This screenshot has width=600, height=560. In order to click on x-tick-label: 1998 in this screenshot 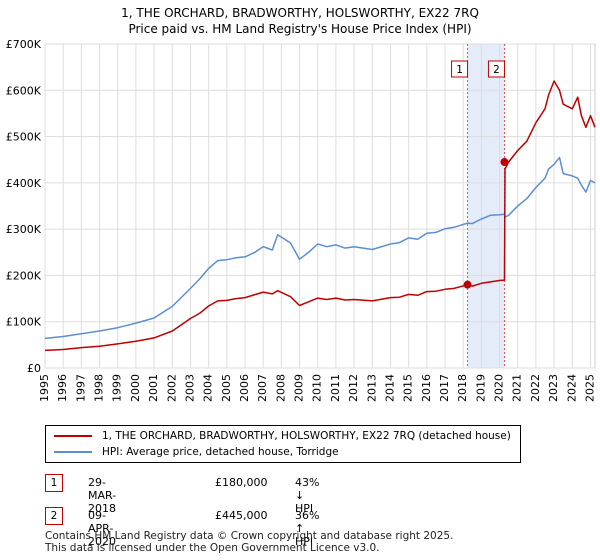, I will do `click(99, 388)`.